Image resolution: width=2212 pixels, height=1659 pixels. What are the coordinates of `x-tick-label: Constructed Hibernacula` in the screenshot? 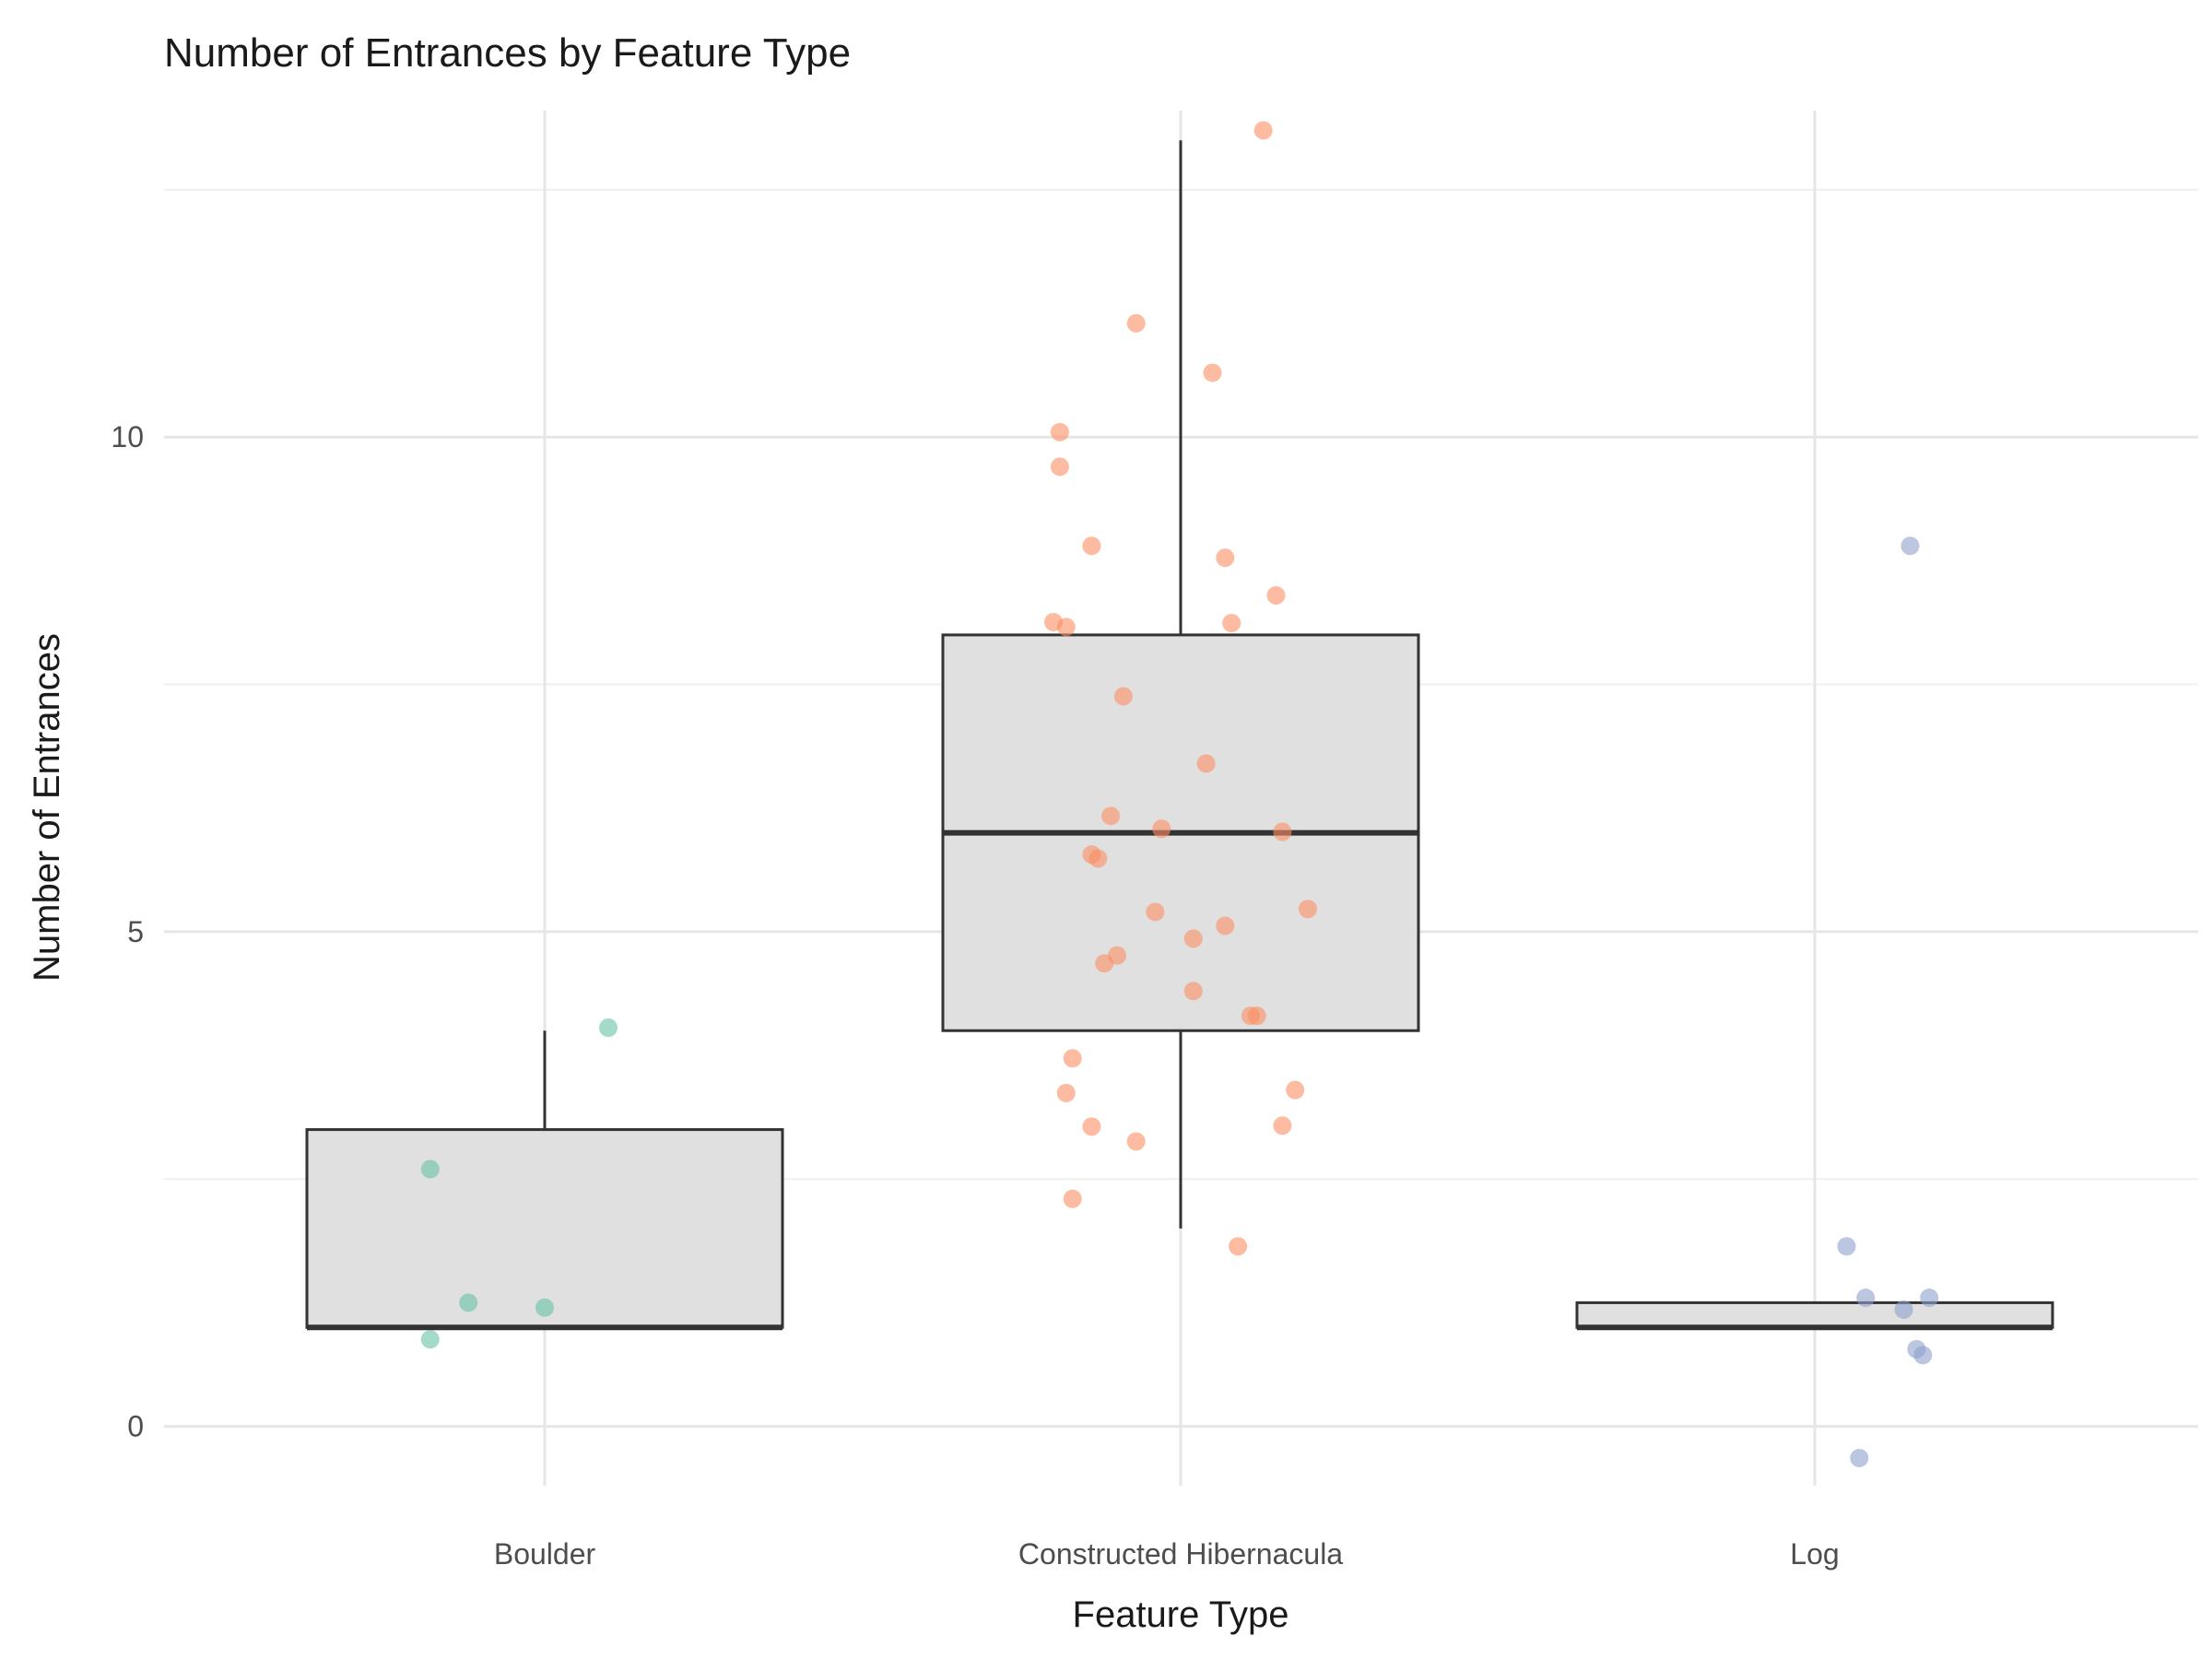 It's located at (1180, 1554).